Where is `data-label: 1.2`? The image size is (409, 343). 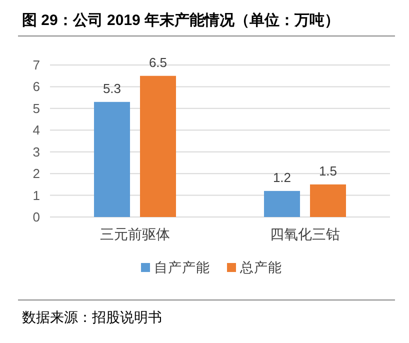
data-label: 1.2 is located at coordinates (282, 177).